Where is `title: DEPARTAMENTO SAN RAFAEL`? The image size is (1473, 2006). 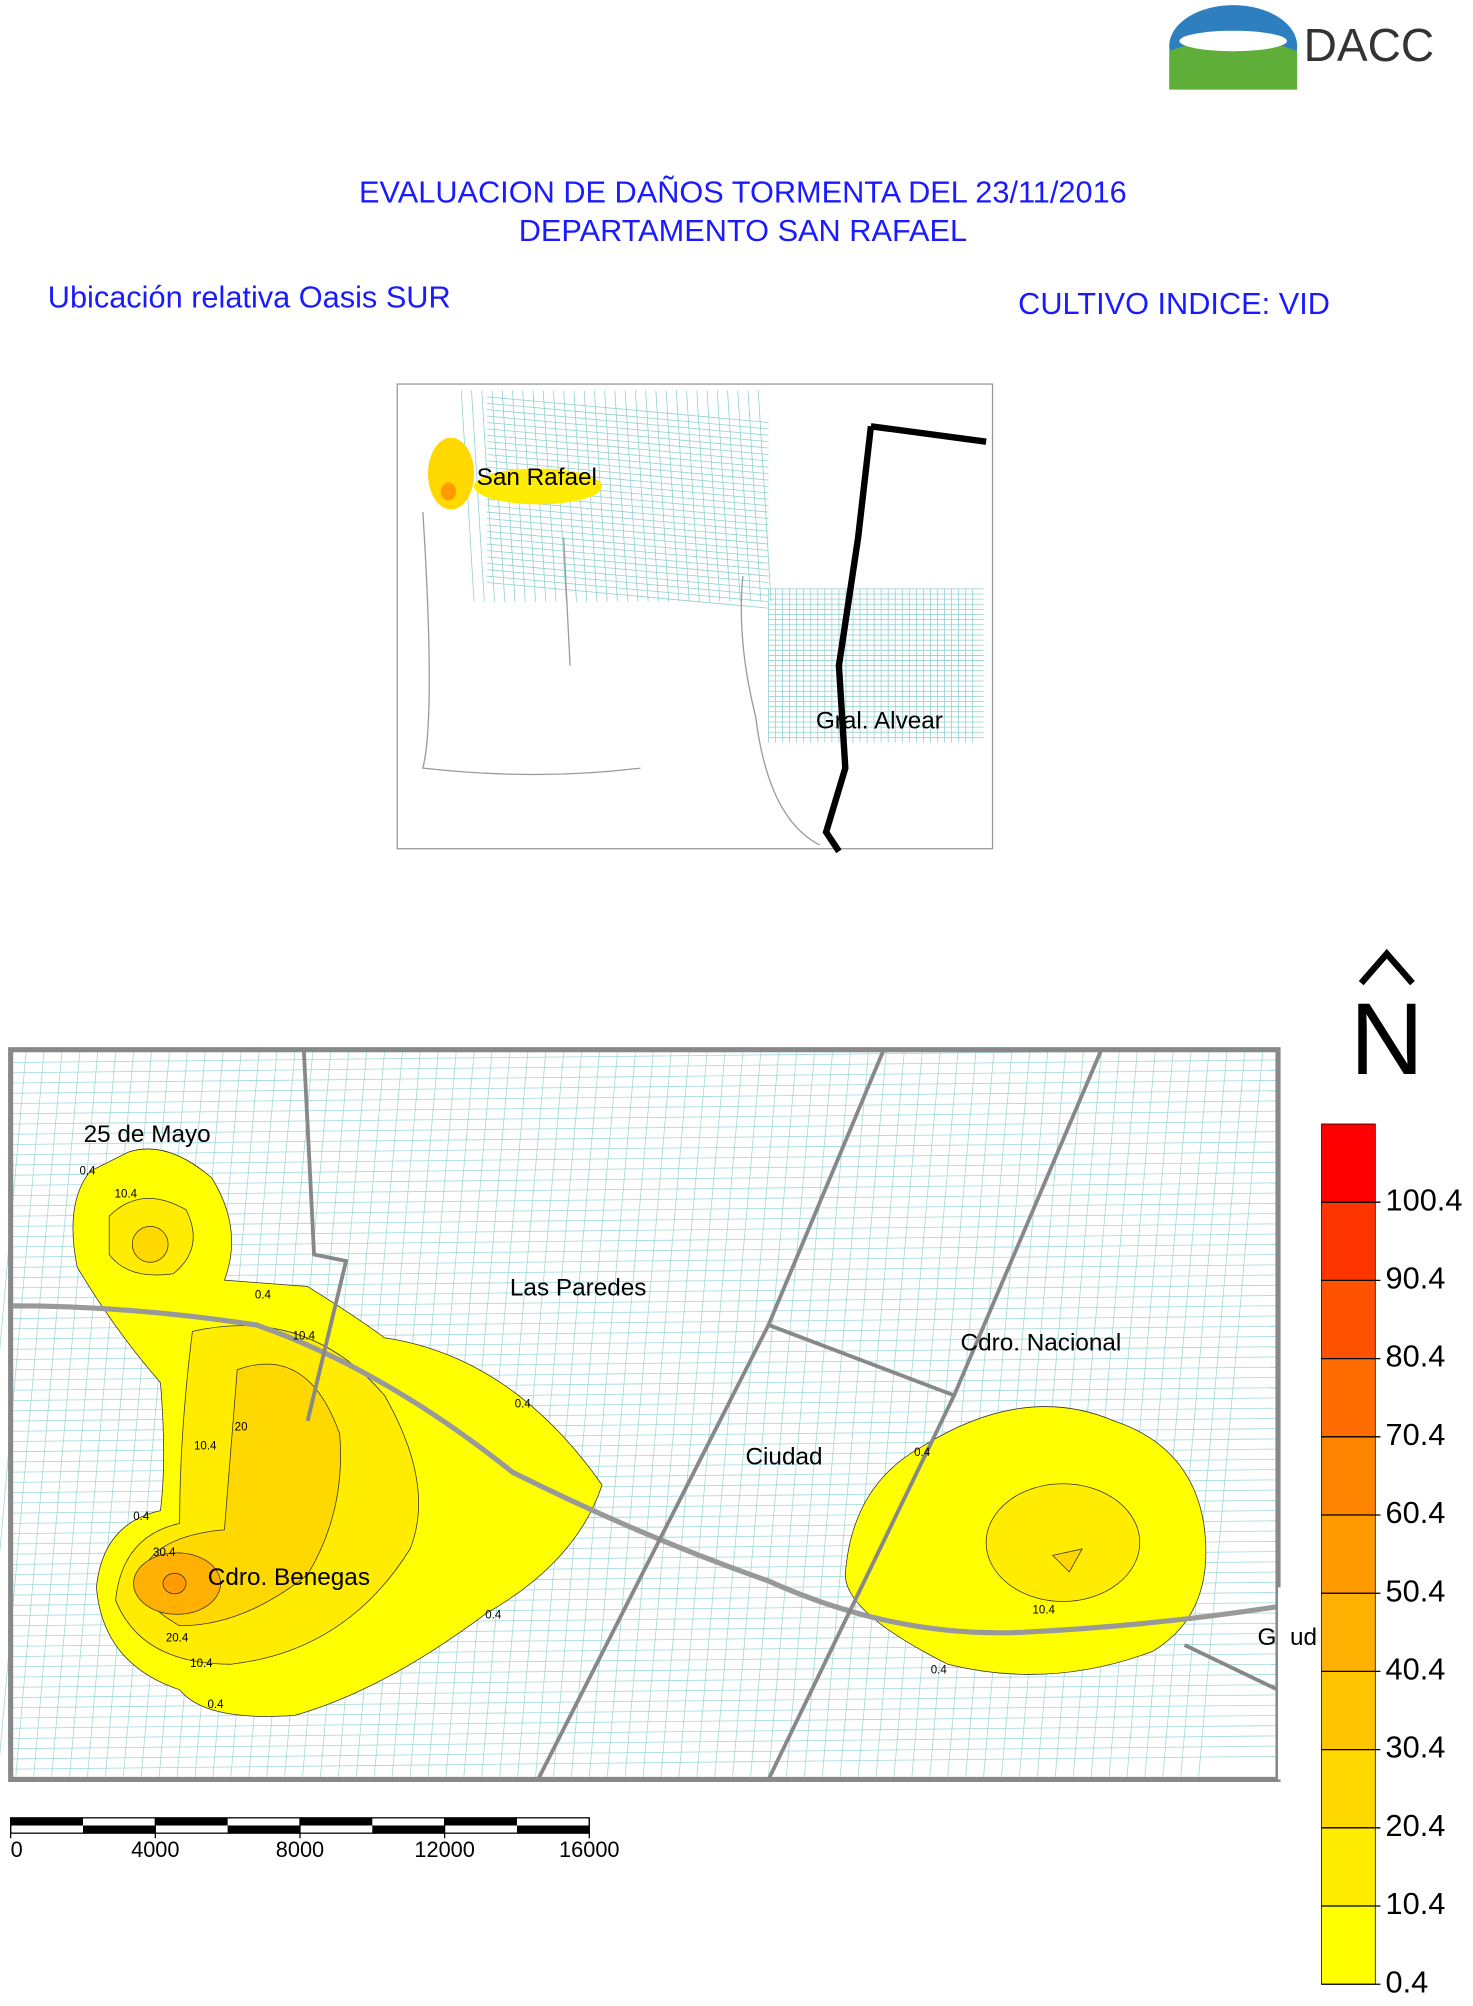 title: DEPARTAMENTO SAN RAFAEL is located at coordinates (743, 230).